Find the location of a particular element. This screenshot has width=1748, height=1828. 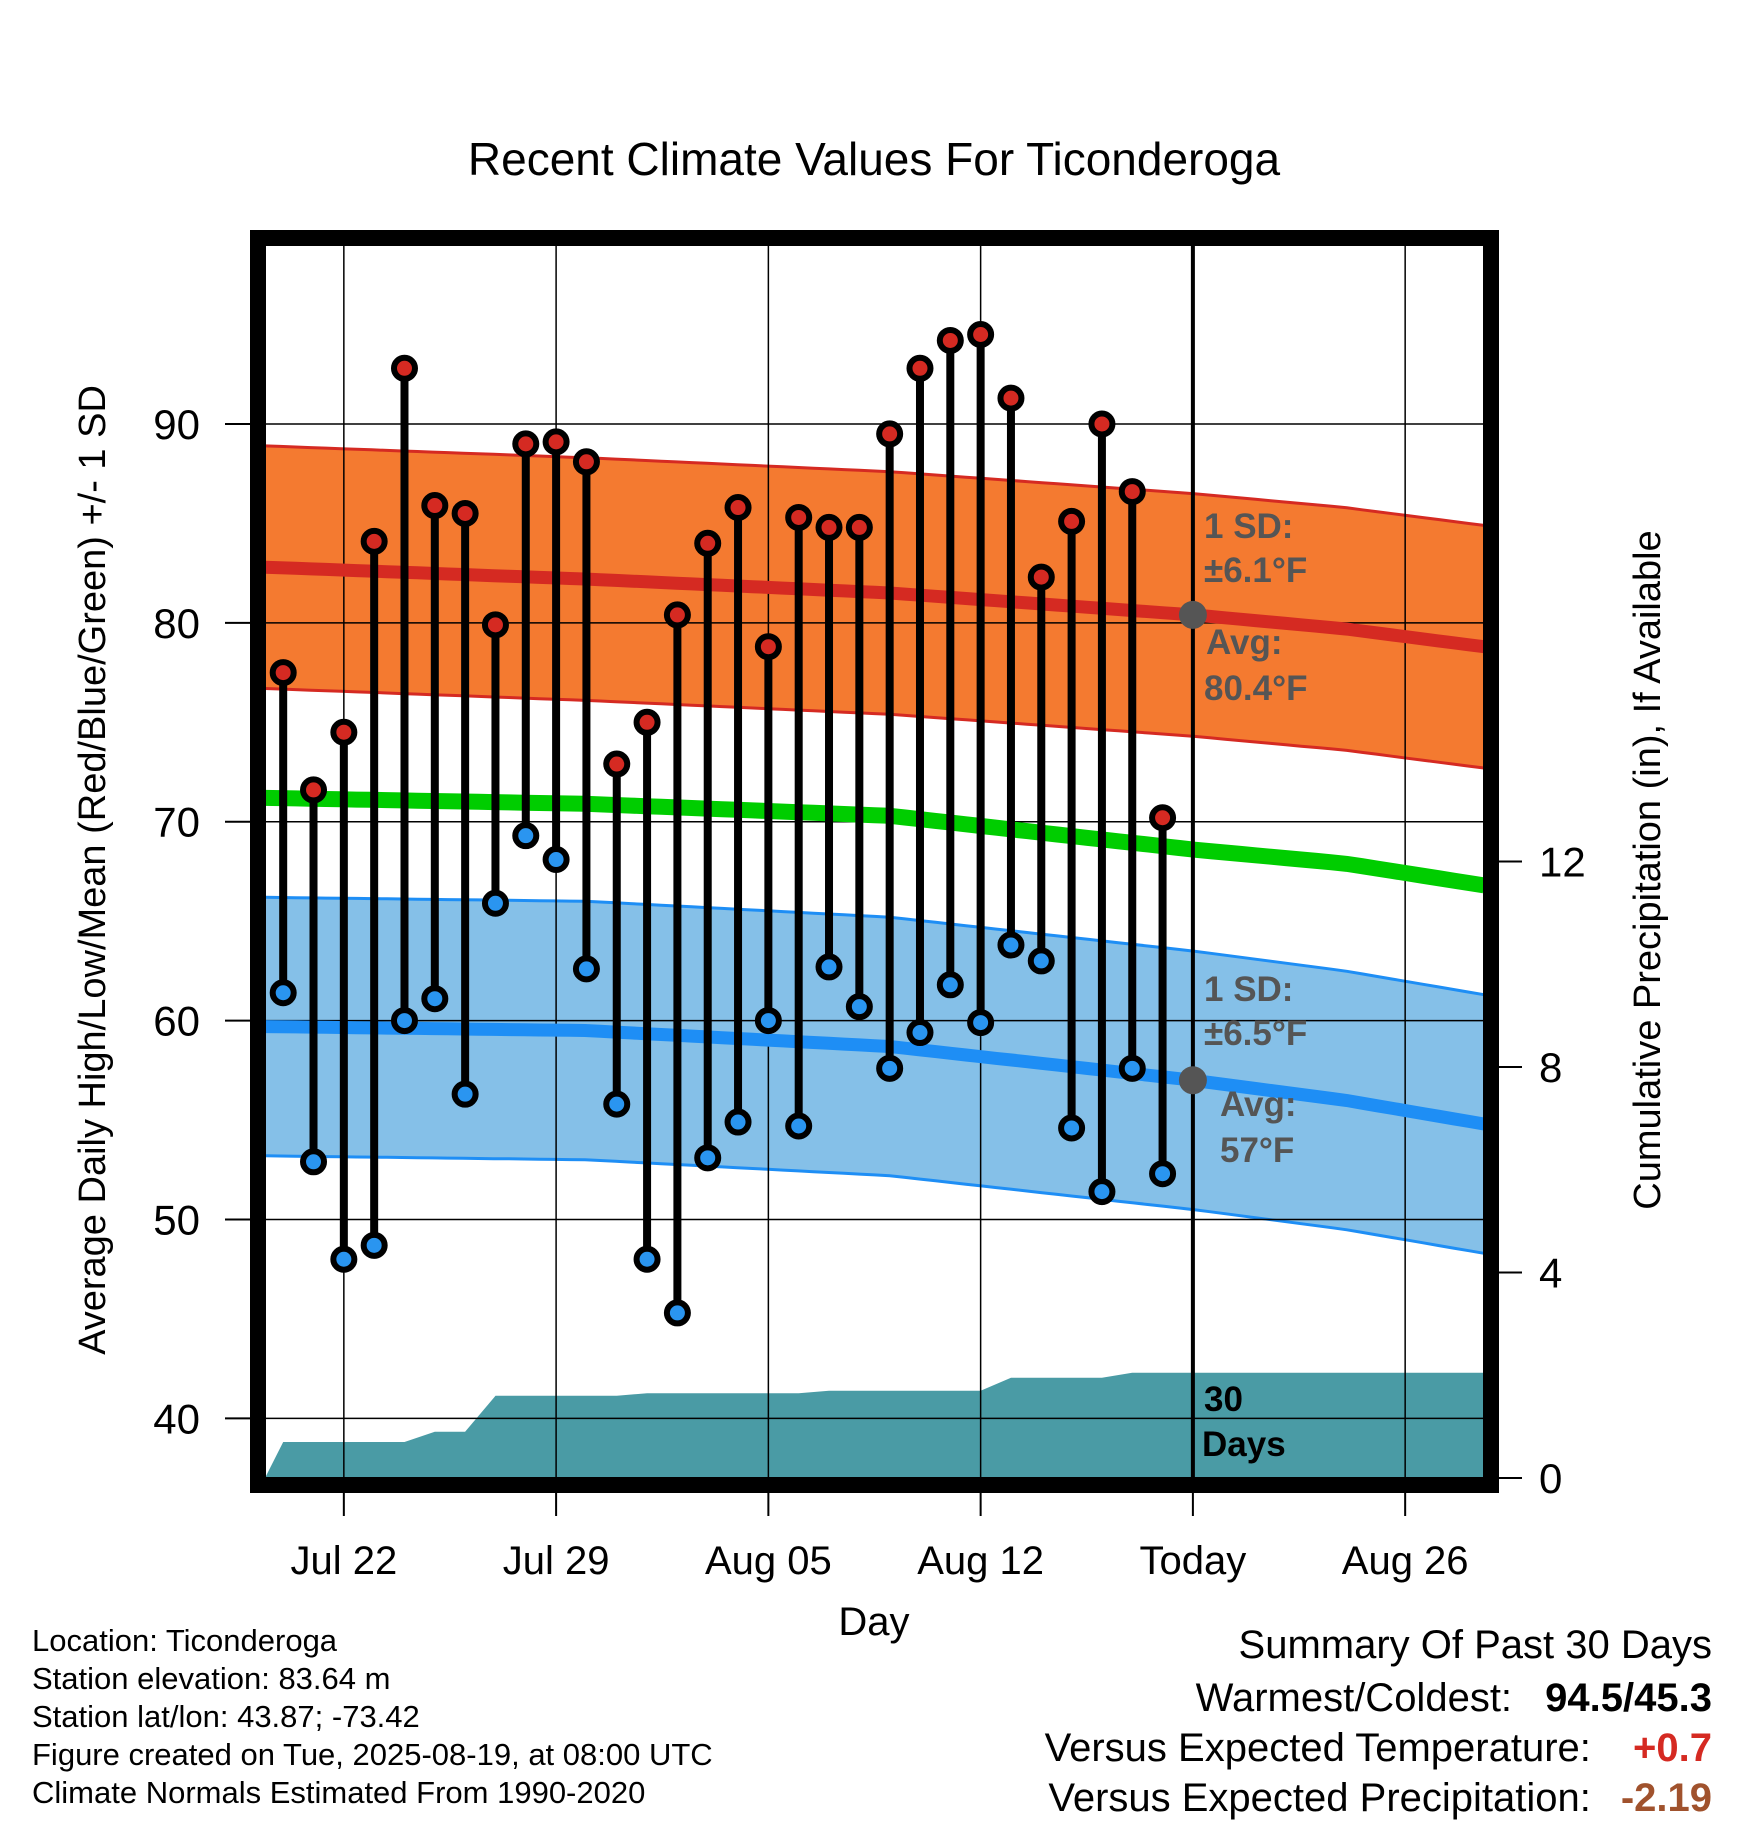

high-sd-value: ±6.1°F is located at coordinates (1255, 570).